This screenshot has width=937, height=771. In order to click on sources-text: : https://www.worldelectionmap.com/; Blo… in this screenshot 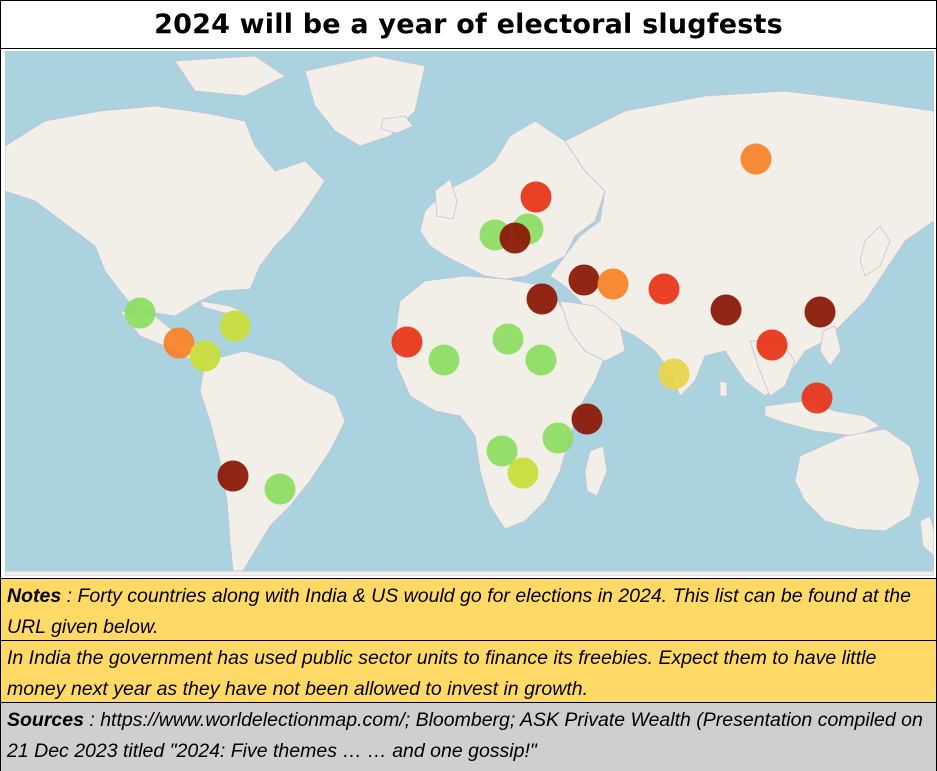, I will do `click(465, 735)`.